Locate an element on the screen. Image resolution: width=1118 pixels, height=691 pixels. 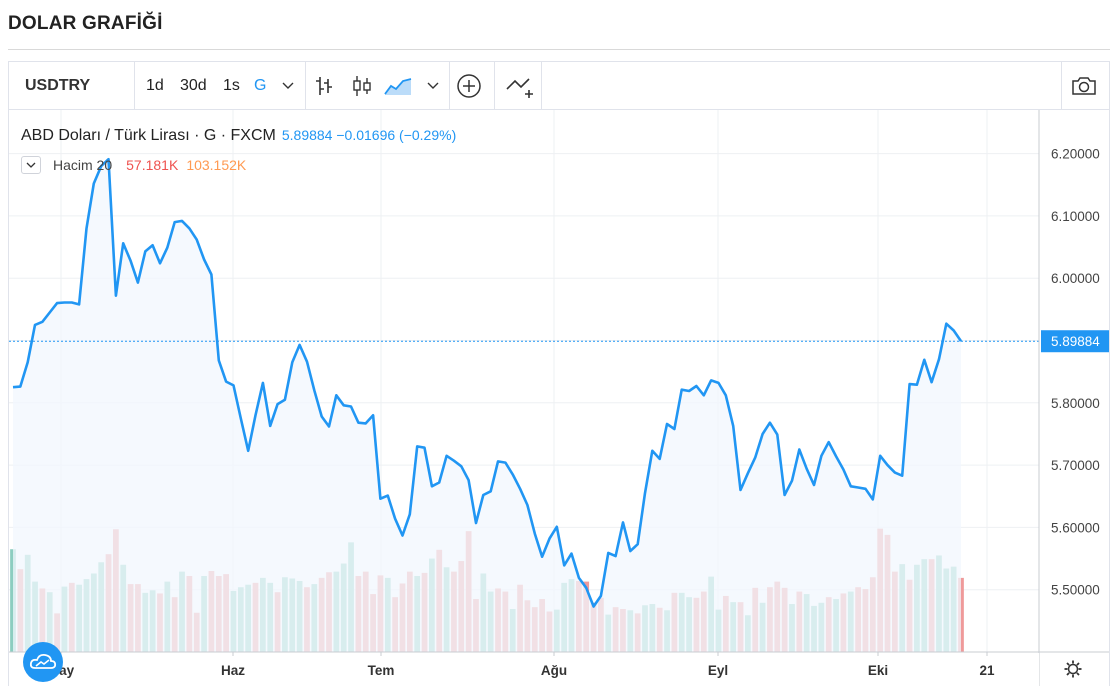
settings-gear-icon is located at coordinates (1073, 669).